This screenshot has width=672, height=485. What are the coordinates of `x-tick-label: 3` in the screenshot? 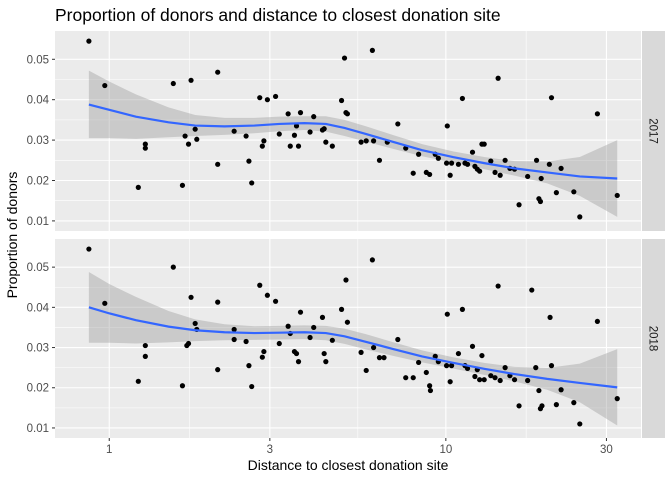 It's located at (270, 450).